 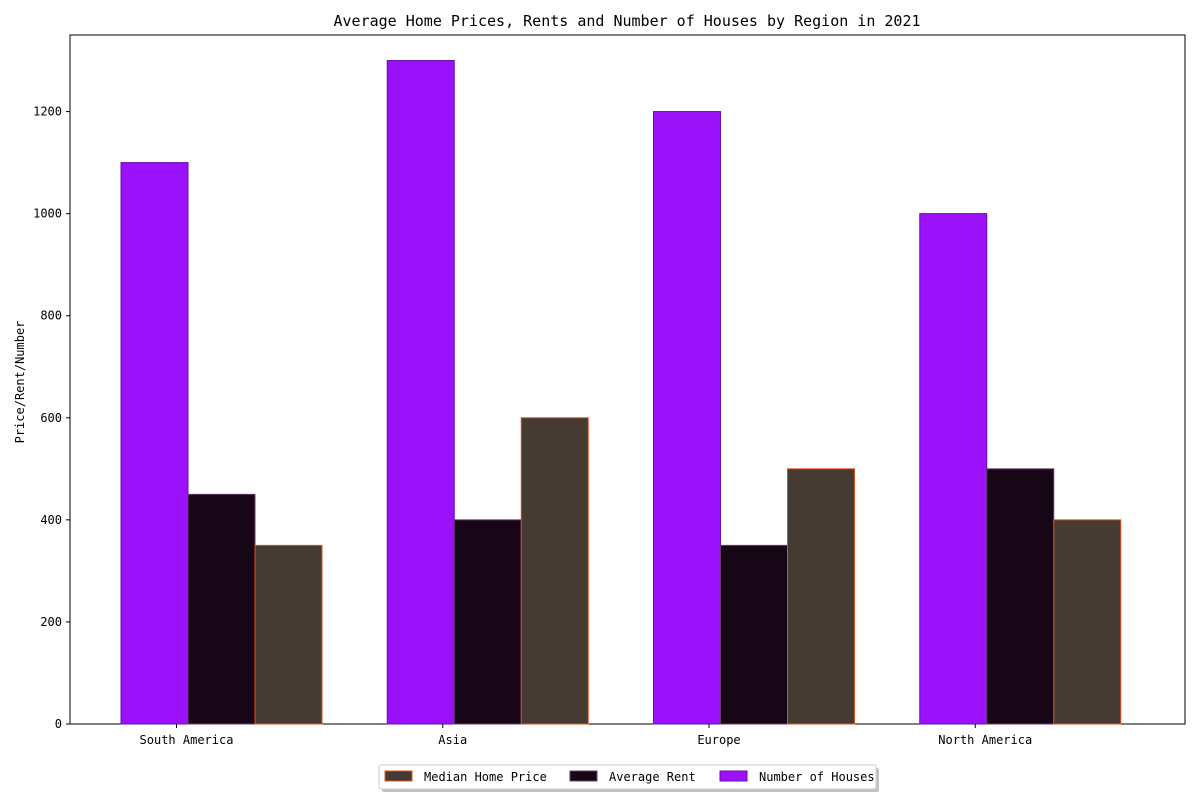 I want to click on legend-box, so click(x=627, y=777).